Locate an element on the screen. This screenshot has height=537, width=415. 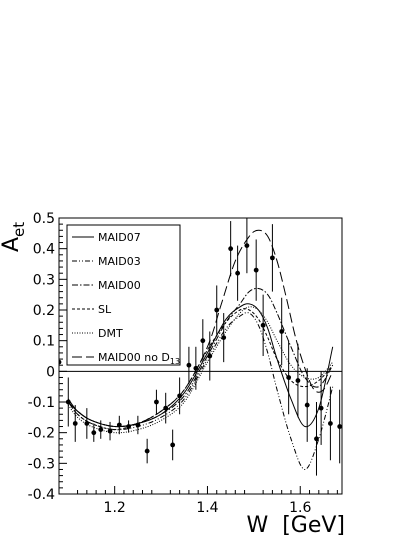
x-axis-label: W [GeV] is located at coordinates (295, 525).